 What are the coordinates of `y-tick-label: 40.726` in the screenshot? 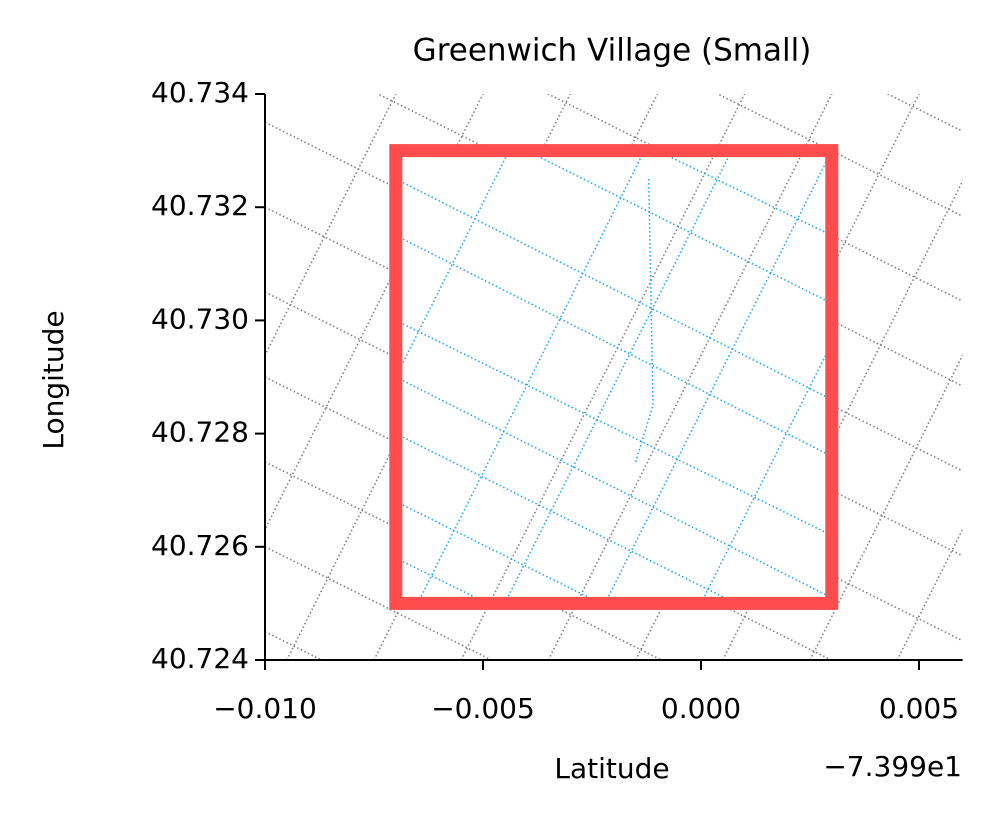 It's located at (200, 545).